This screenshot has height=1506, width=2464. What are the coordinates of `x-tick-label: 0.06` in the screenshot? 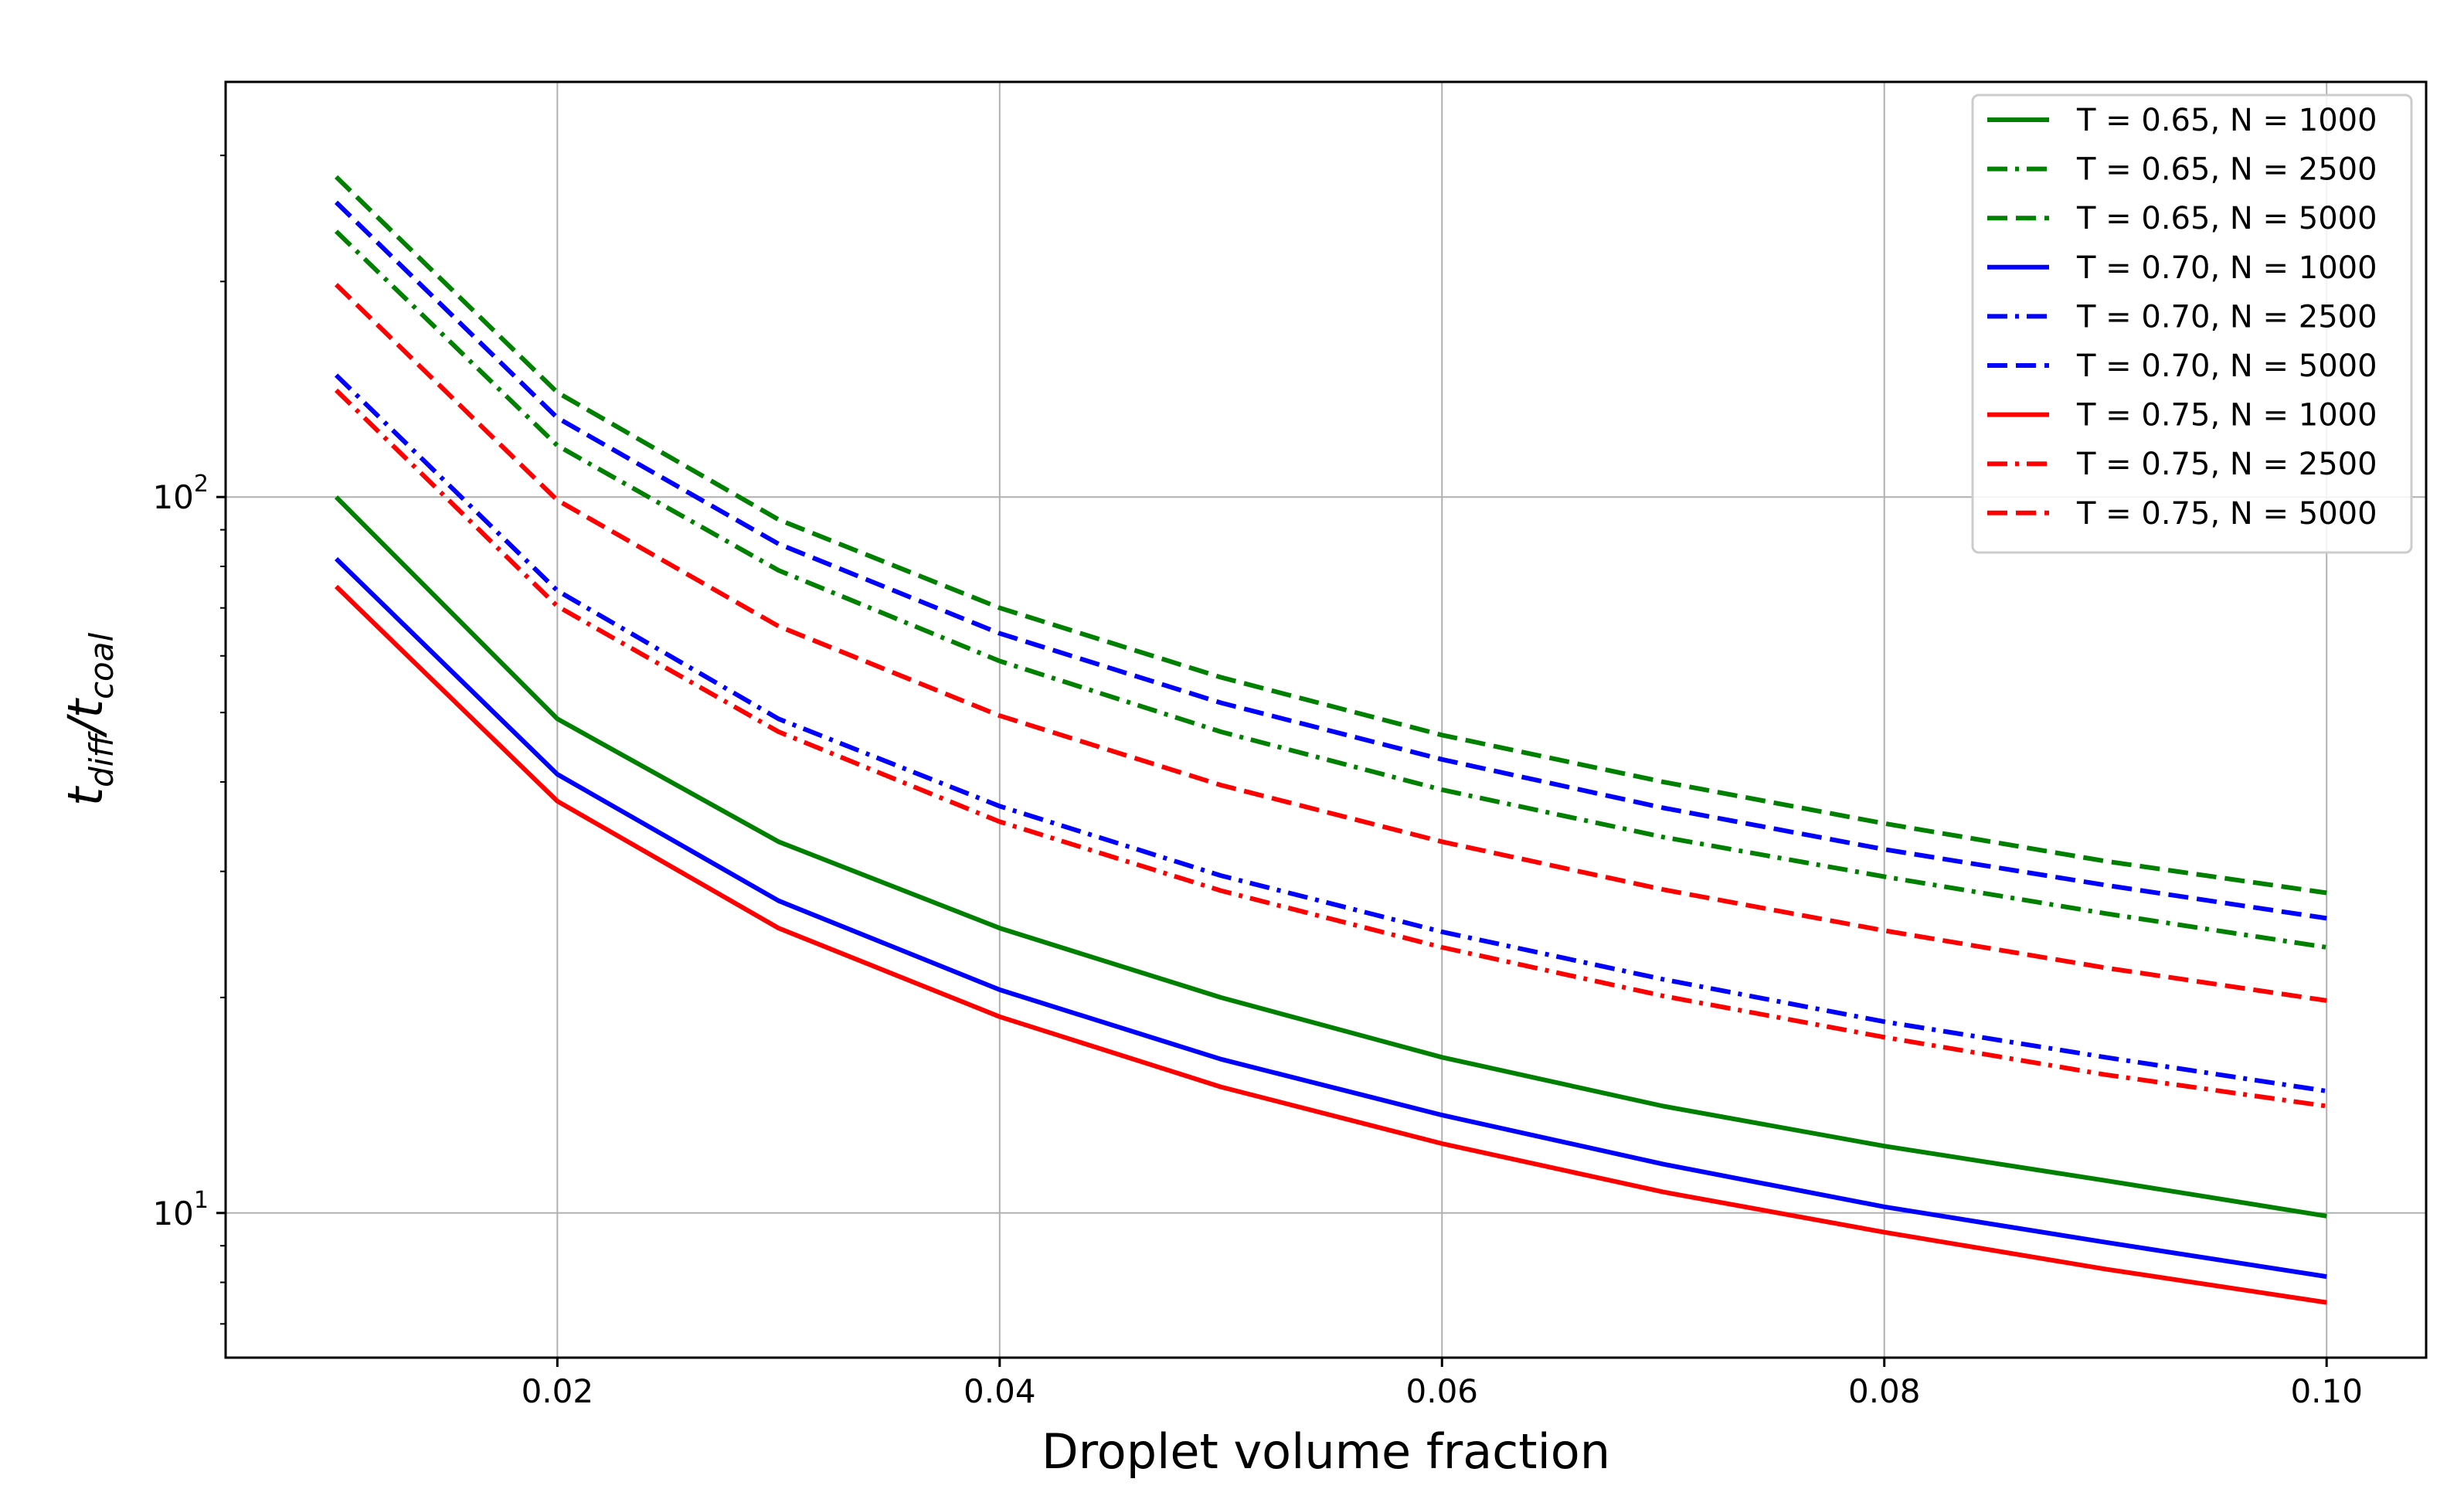 It's located at (1442, 1391).